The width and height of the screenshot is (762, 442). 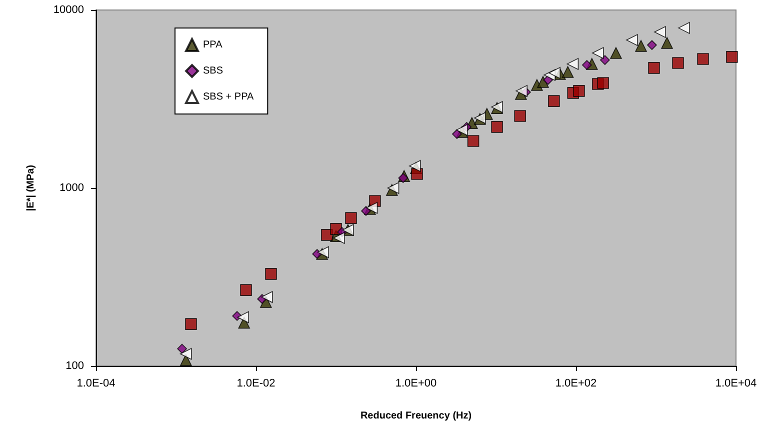 What do you see at coordinates (213, 71) in the screenshot?
I see `legend-label: SBS` at bounding box center [213, 71].